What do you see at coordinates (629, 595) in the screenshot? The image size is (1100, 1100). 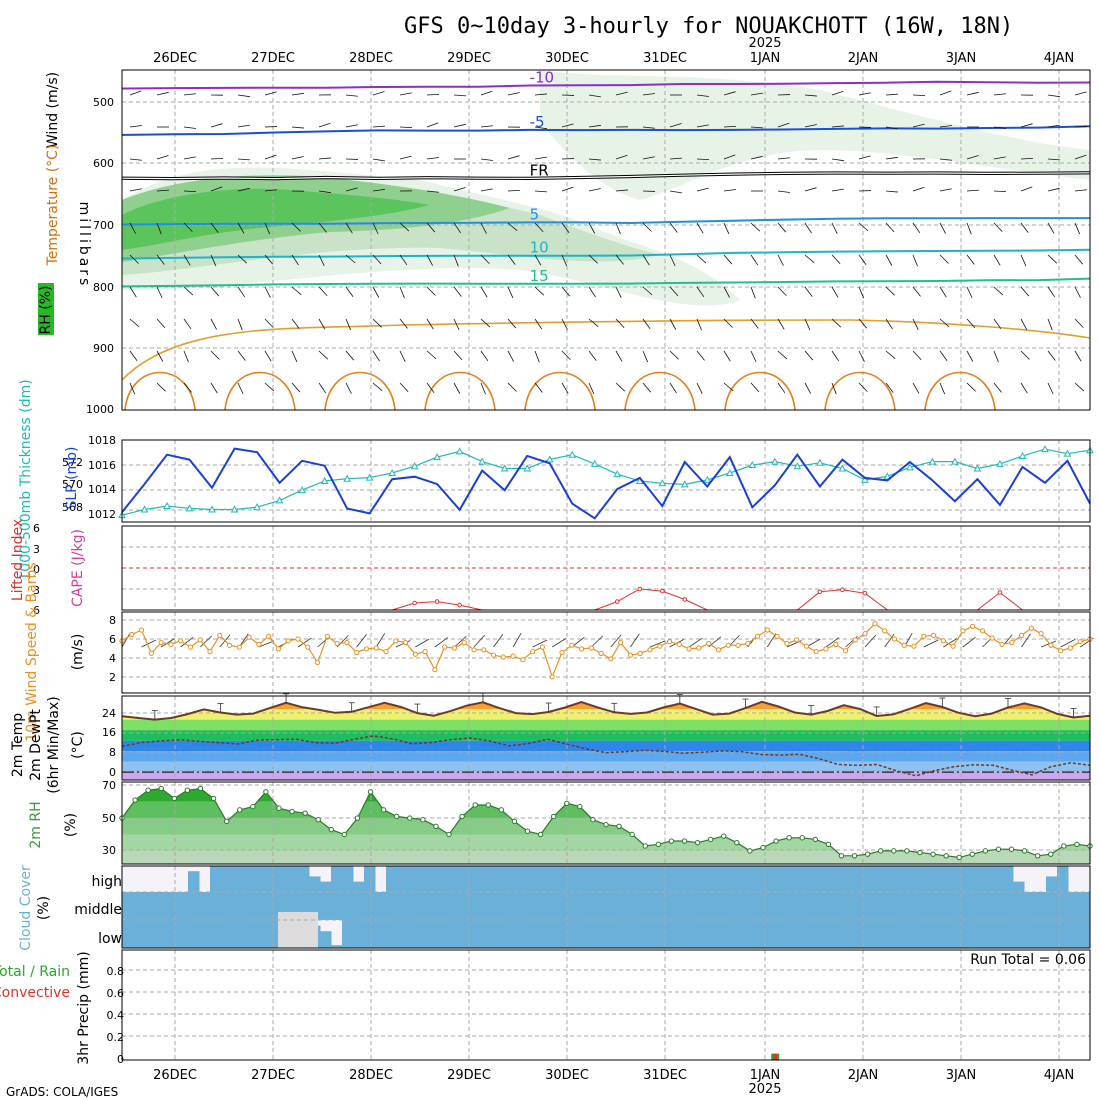 I see `lifted-index-segment` at bounding box center [629, 595].